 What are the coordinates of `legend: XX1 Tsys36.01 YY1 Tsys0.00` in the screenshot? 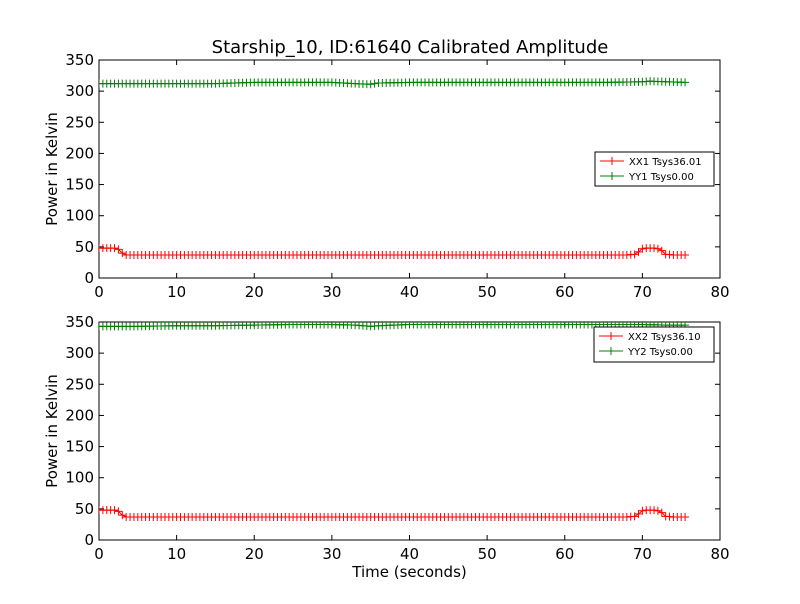 It's located at (654, 169).